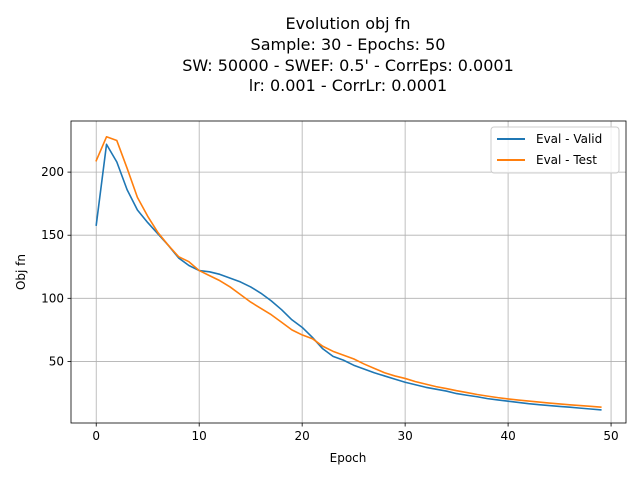 This screenshot has width=640, height=480. I want to click on title-line-1: Evolution obj fn, so click(348, 23).